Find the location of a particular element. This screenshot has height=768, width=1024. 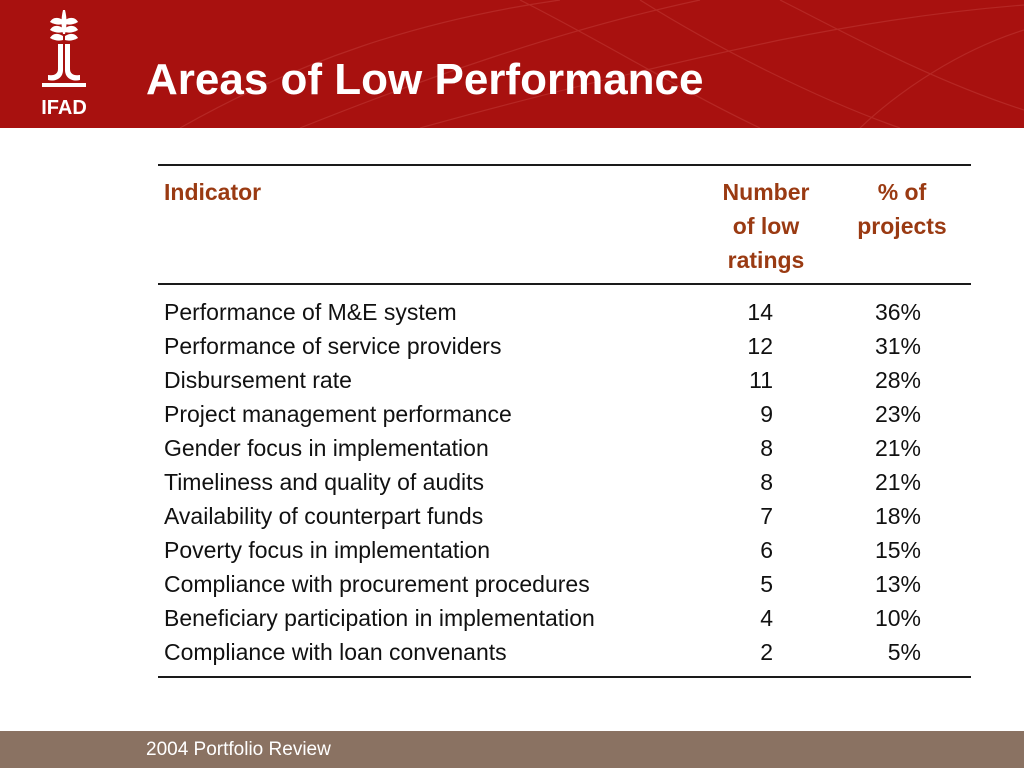

row-percent: 13% is located at coordinates (897, 584).